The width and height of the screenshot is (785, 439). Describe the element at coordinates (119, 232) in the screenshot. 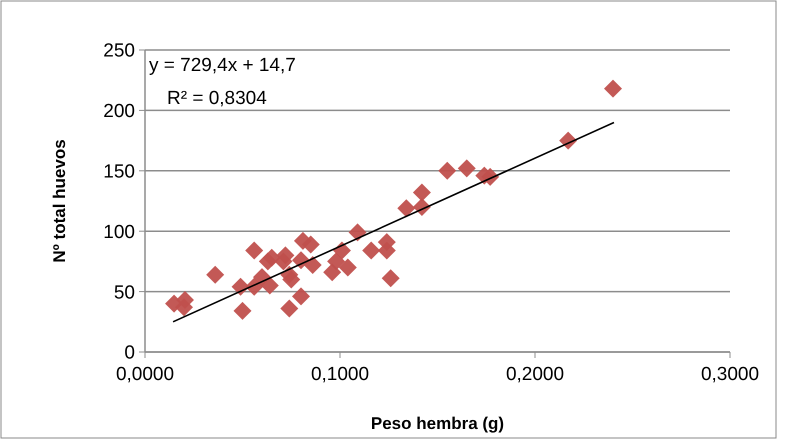

I see `y-tick-label: 100` at that location.